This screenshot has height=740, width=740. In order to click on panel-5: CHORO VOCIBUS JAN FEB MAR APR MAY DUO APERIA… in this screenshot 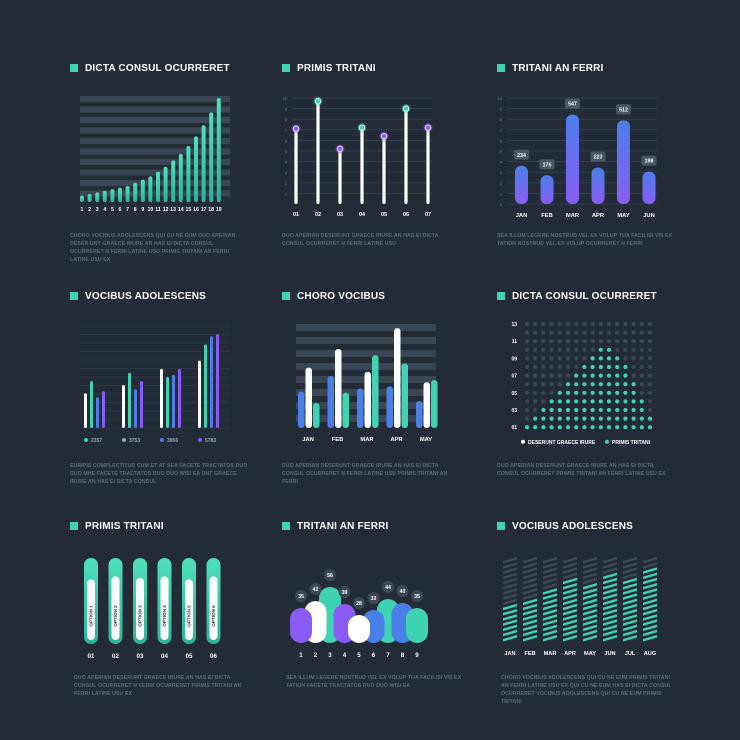, I will do `click(377, 390)`.